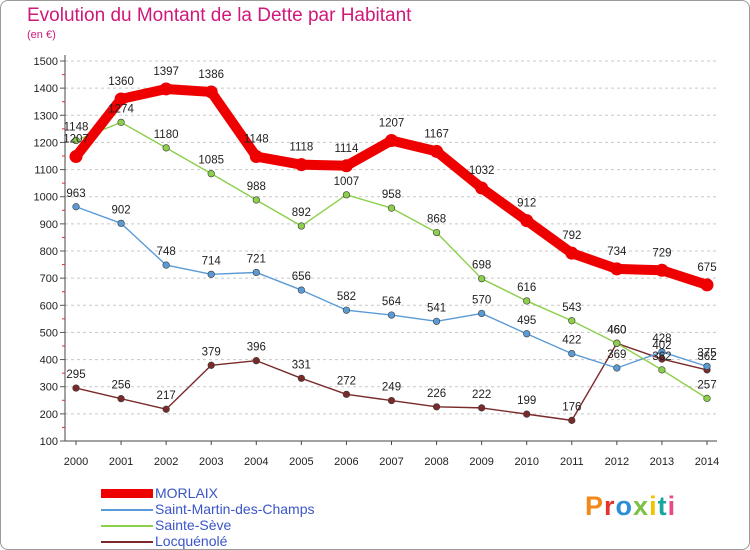  What do you see at coordinates (610, 506) in the screenshot?
I see `logo-letter: r` at bounding box center [610, 506].